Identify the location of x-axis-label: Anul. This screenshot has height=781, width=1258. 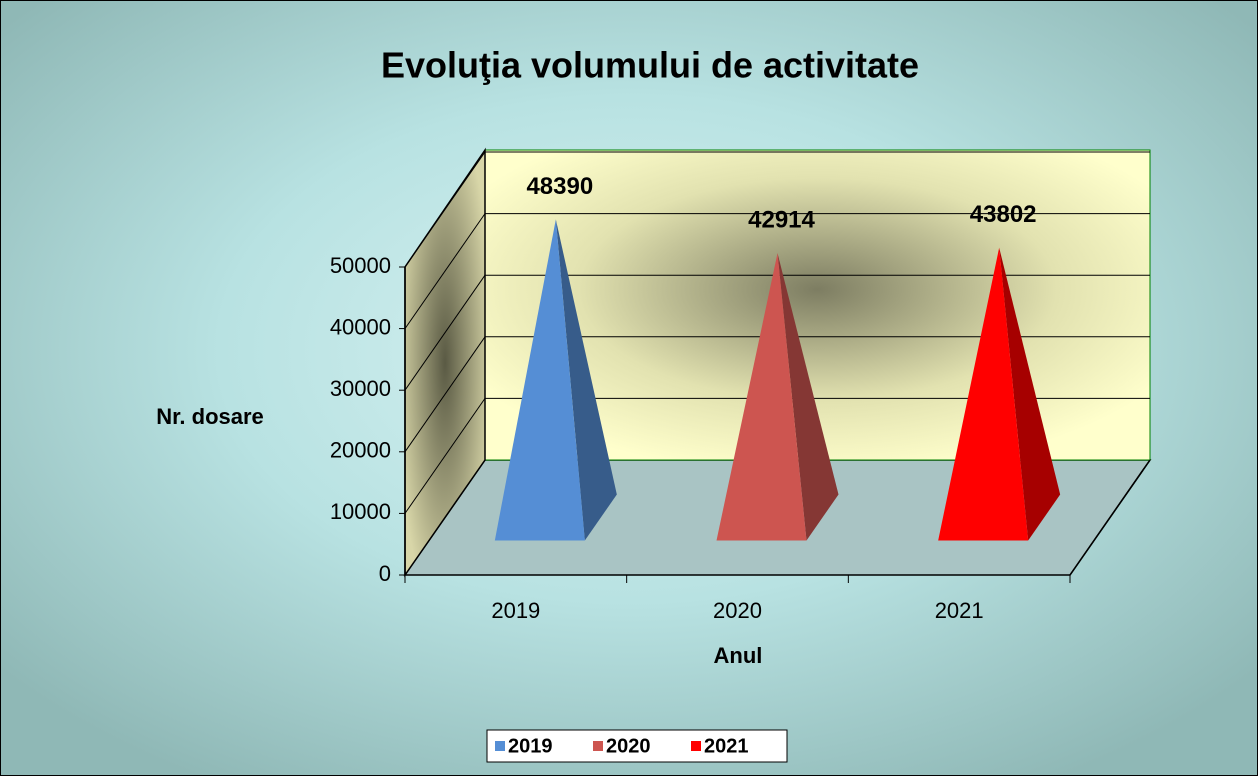
(738, 655).